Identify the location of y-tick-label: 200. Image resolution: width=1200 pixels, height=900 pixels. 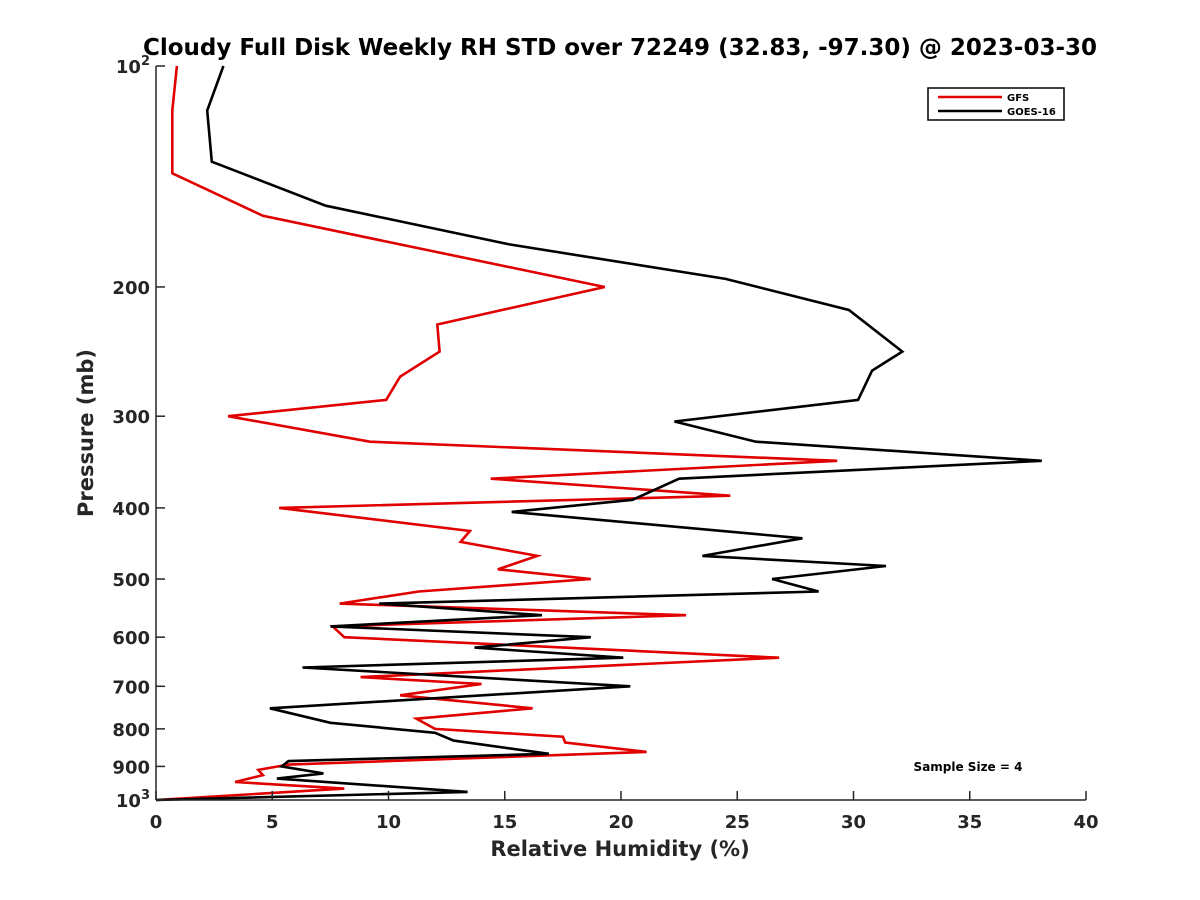
(131, 288).